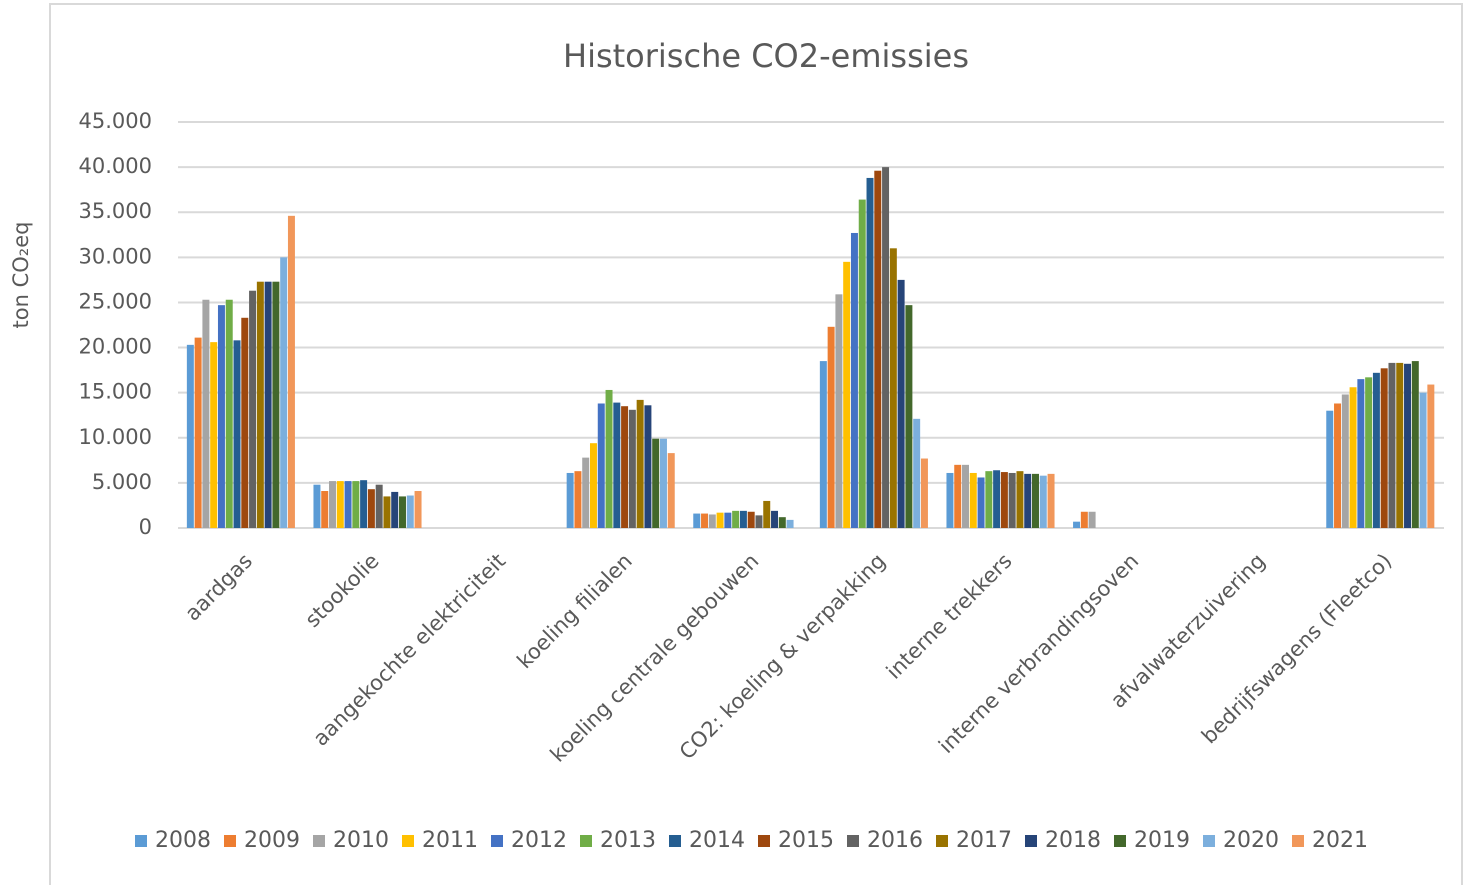 This screenshot has height=885, width=1466. I want to click on x-tick-label: stookolie, so click(341, 590).